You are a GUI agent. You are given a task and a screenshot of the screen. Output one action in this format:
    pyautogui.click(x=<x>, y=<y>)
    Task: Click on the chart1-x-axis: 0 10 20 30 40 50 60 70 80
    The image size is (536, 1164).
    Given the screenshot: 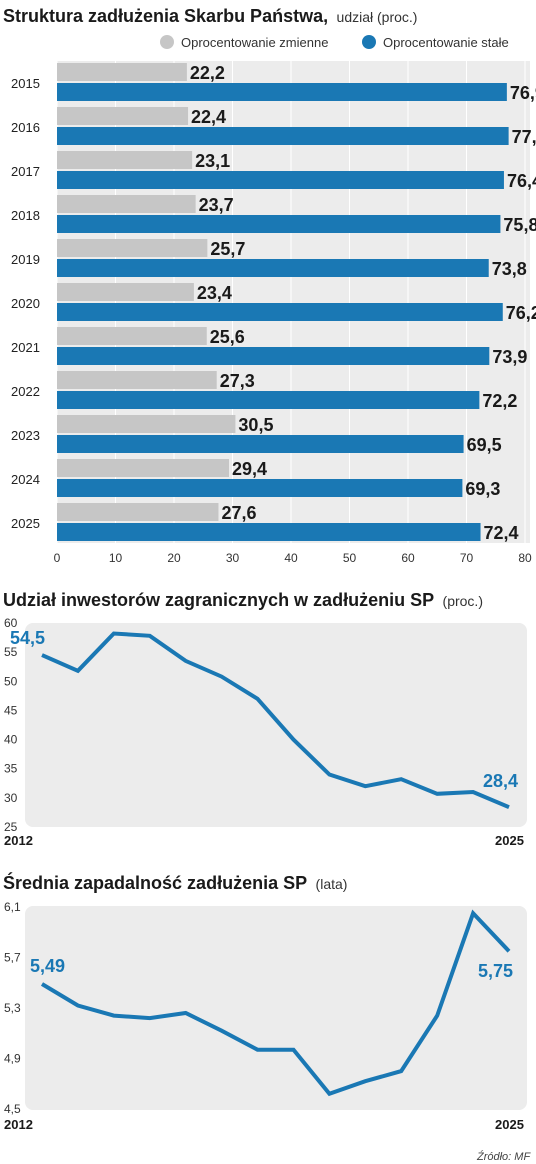 What is the action you would take?
    pyautogui.click(x=293, y=558)
    